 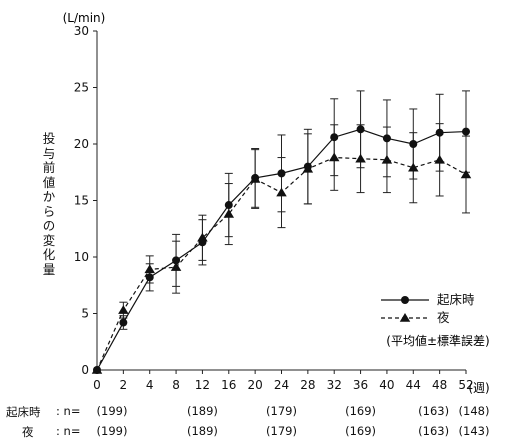 I want to click on x-tick-label: 20, so click(x=255, y=385).